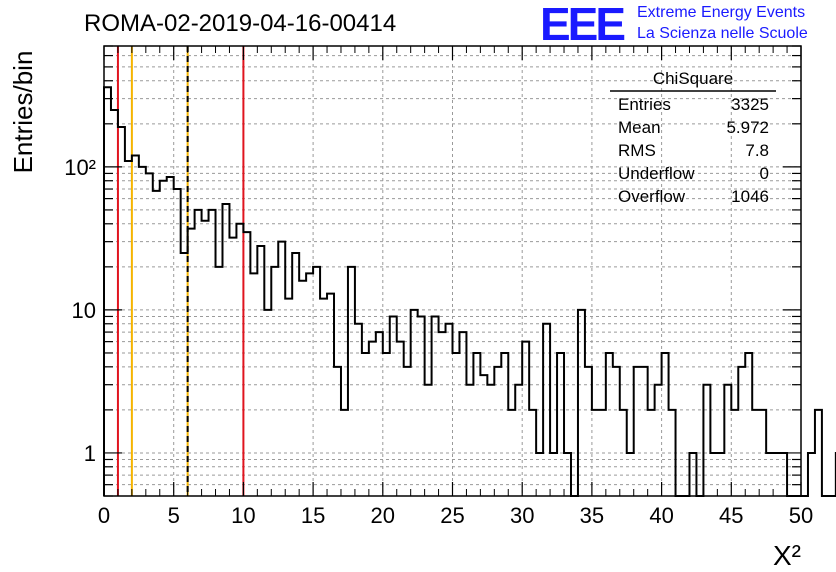  I want to click on x-tick-label: 35, so click(592, 515).